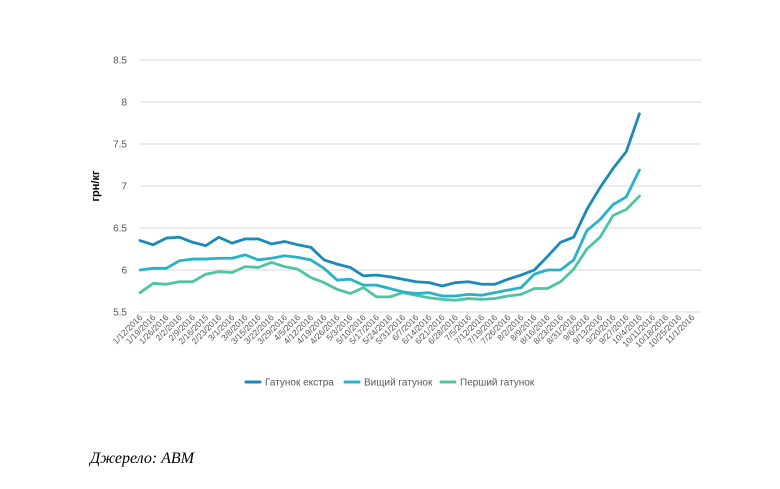 The image size is (780, 489). Describe the element at coordinates (497, 383) in the screenshot. I see `legend-entry: Перший гатунок` at that location.